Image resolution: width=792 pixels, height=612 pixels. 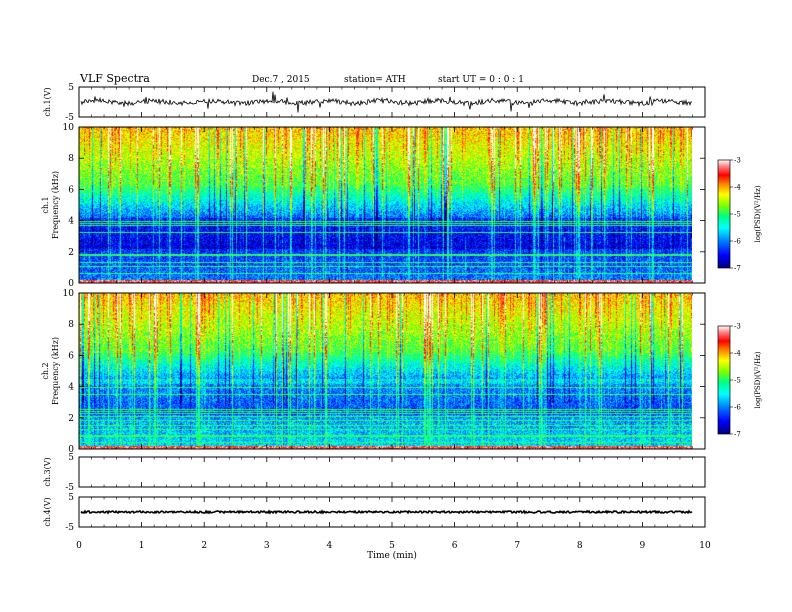 I want to click on s2-ytick-label: 10, so click(x=69, y=294).